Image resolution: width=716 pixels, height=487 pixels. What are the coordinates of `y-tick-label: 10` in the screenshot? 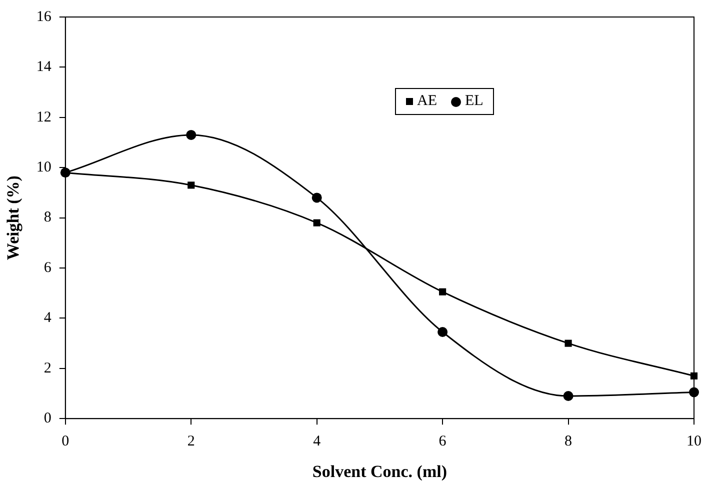 It's located at (44, 168).